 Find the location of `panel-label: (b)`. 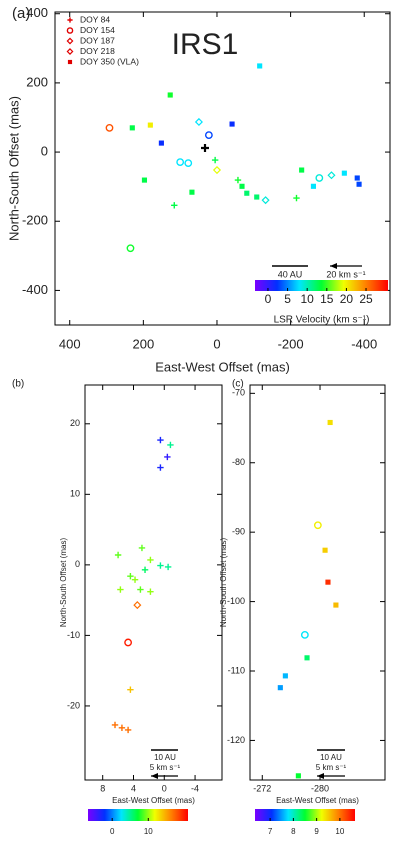

panel-label: (b) is located at coordinates (18, 384).